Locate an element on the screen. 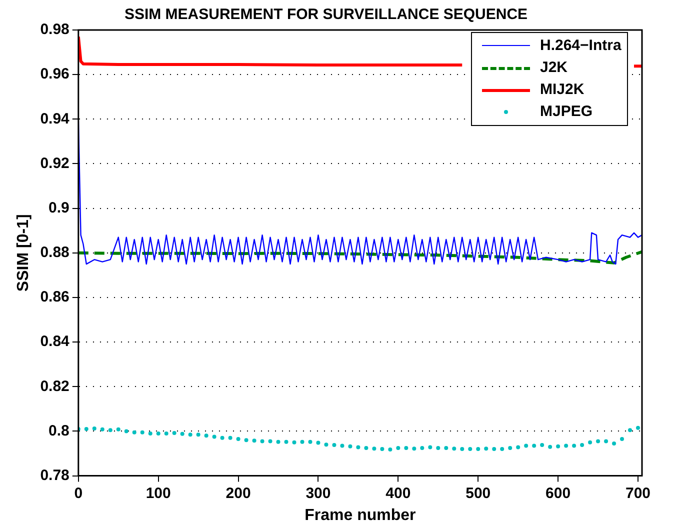  x-tick-label: 200 is located at coordinates (238, 493).